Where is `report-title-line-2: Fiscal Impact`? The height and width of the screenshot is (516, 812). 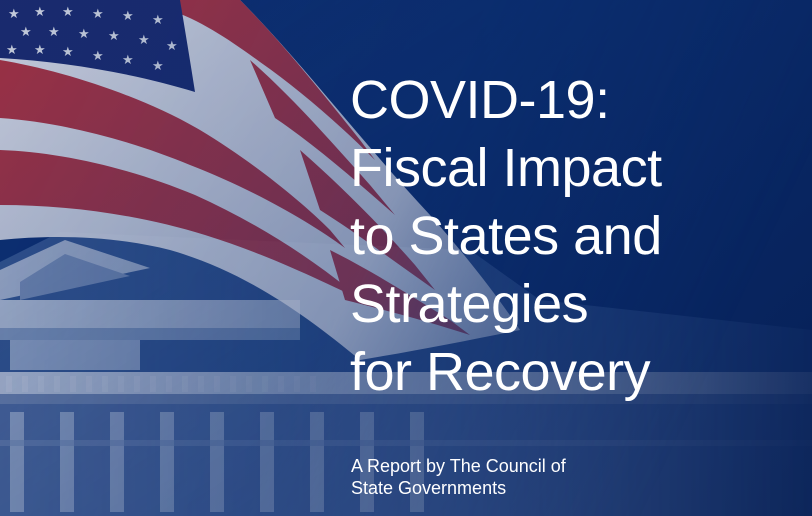
report-title-line-2: Fiscal Impact is located at coordinates (506, 168).